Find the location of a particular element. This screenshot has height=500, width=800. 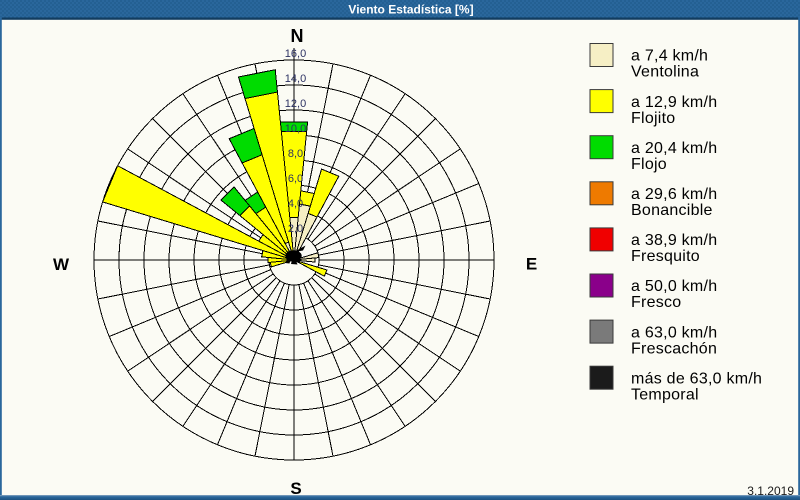

svg-text: 10,0 is located at coordinates (295, 129).